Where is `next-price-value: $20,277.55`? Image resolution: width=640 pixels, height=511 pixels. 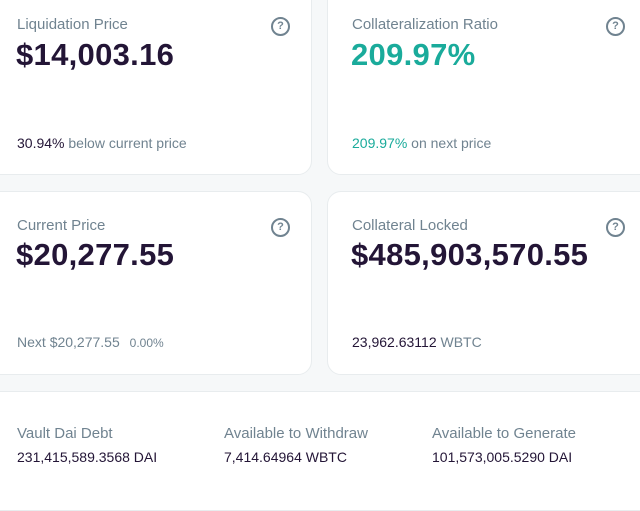
next-price-value: $20,277.55 is located at coordinates (84, 342).